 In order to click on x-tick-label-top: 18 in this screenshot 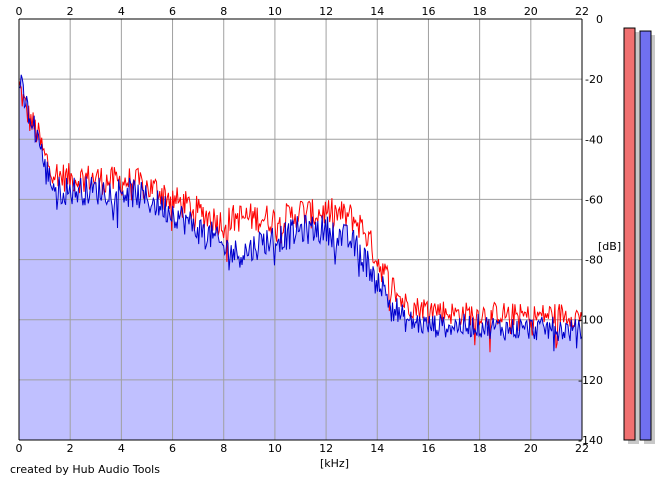, I will do `click(480, 11)`.